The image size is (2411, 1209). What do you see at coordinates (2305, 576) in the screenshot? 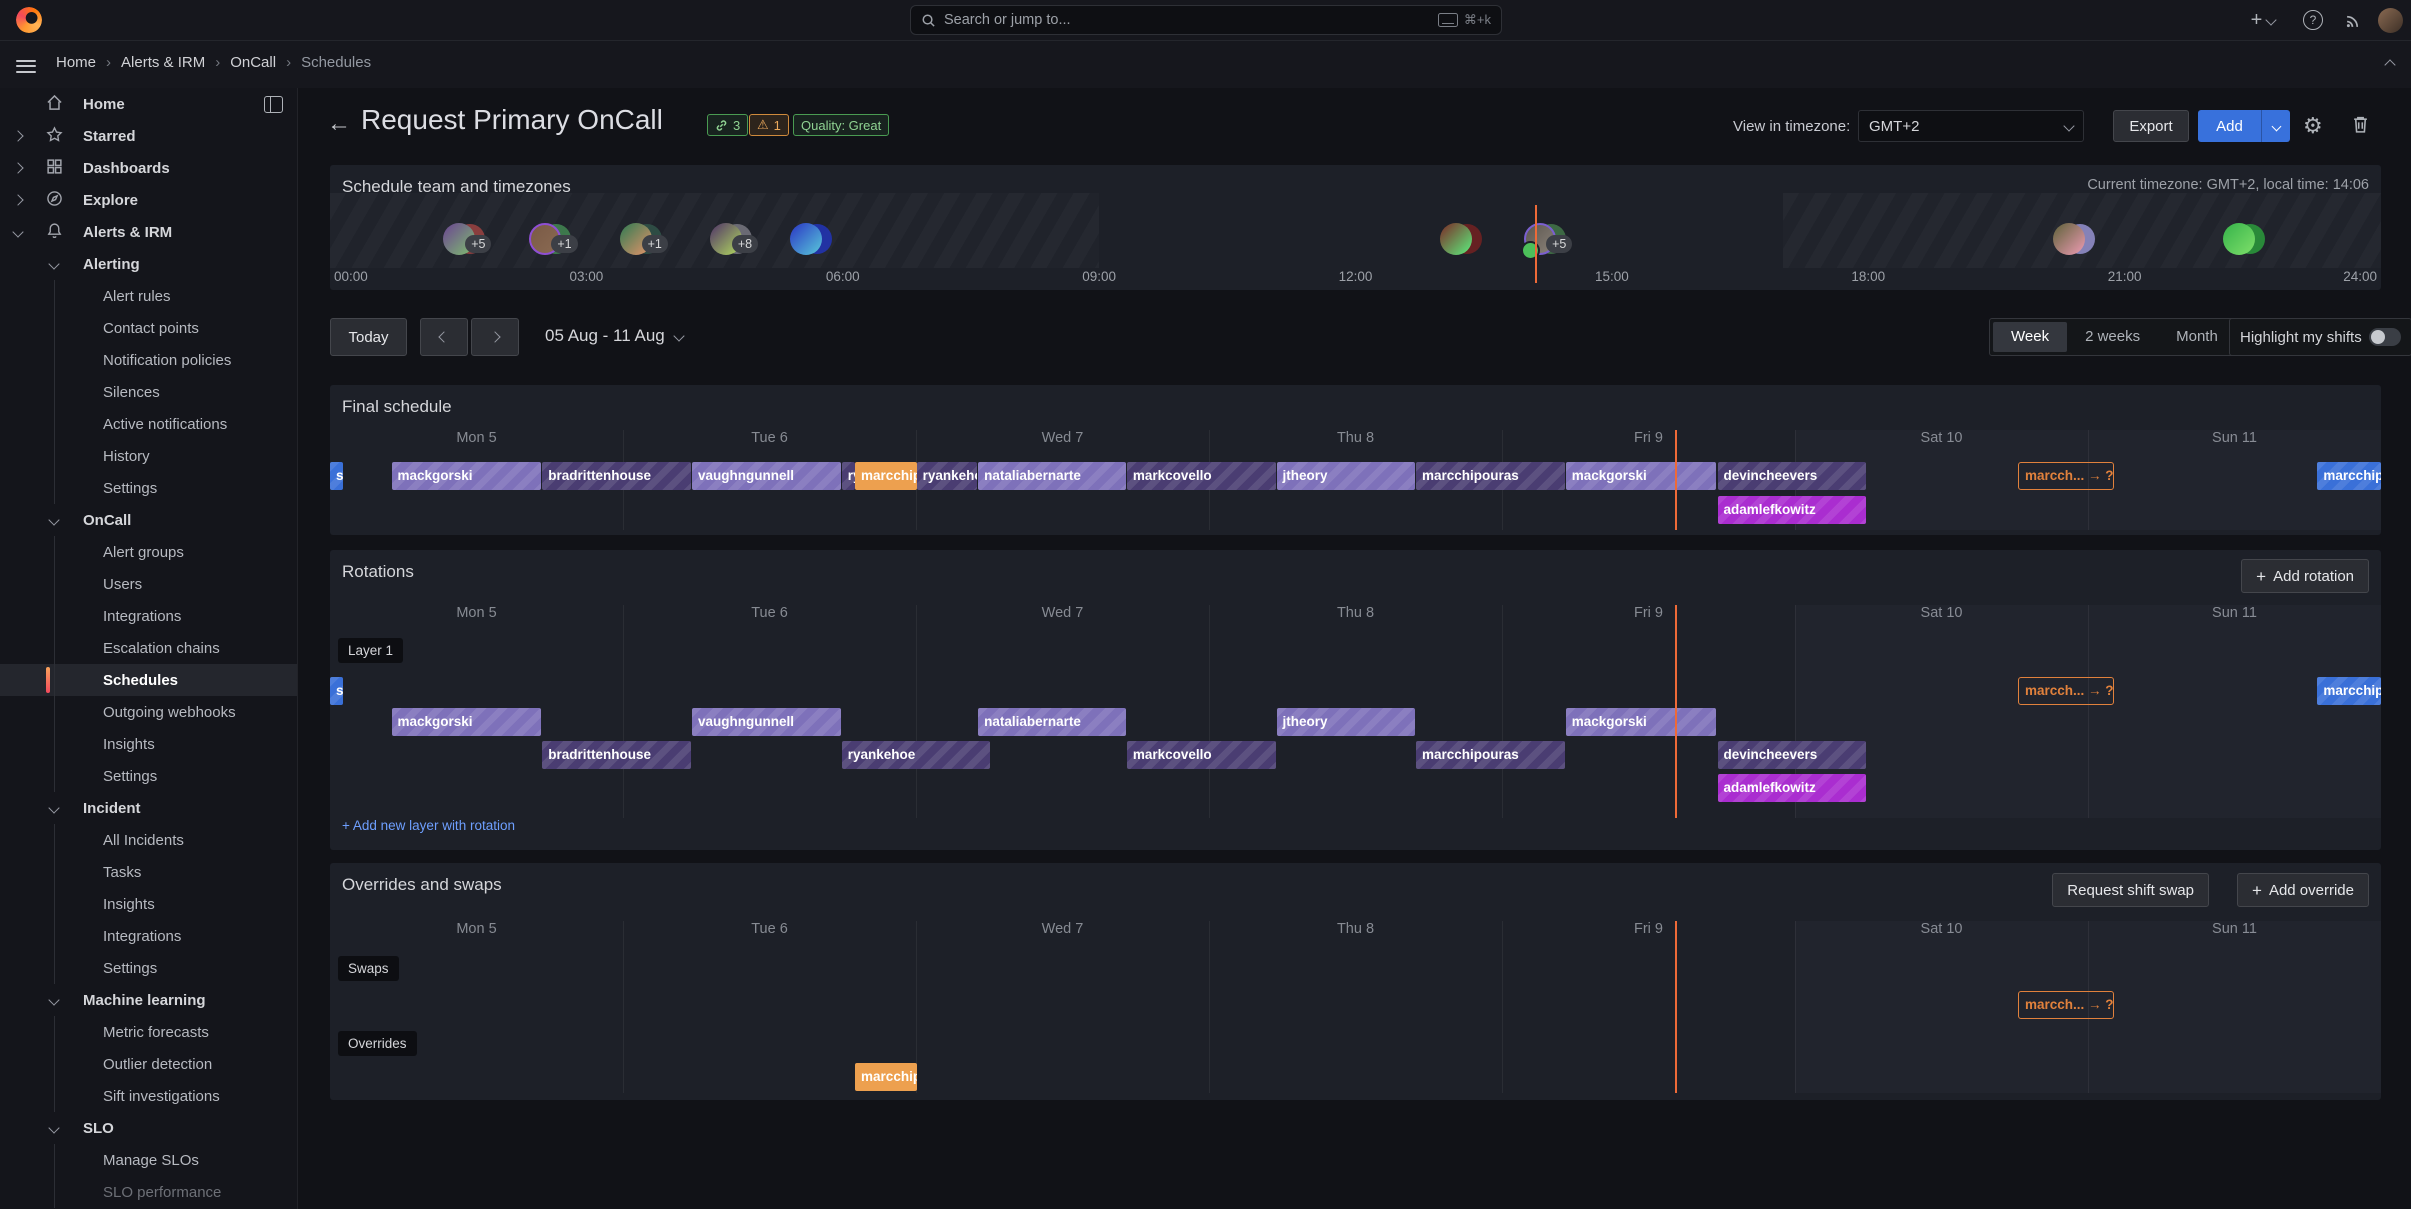
I see `add-rotation-button: + Add rotation` at bounding box center [2305, 576].